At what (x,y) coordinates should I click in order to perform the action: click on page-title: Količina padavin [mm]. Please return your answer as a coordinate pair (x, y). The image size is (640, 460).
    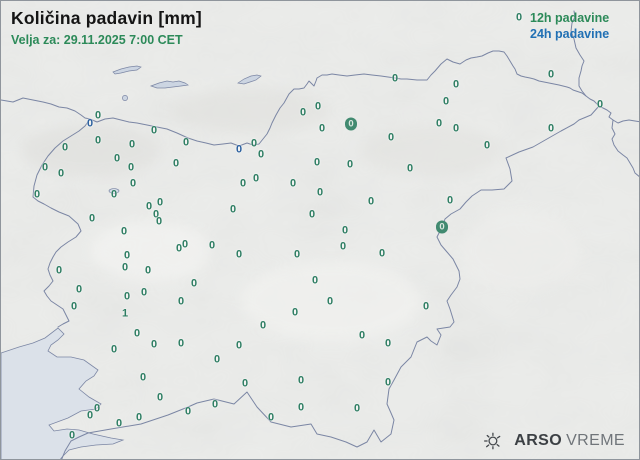
    Looking at the image, I should click on (106, 18).